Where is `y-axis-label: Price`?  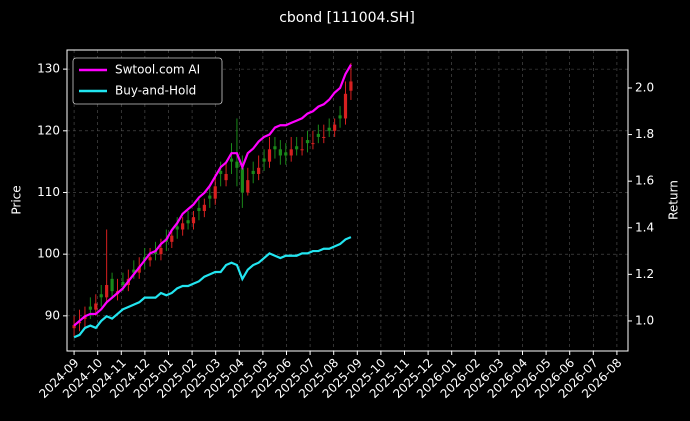 y-axis-label: Price is located at coordinates (17, 199).